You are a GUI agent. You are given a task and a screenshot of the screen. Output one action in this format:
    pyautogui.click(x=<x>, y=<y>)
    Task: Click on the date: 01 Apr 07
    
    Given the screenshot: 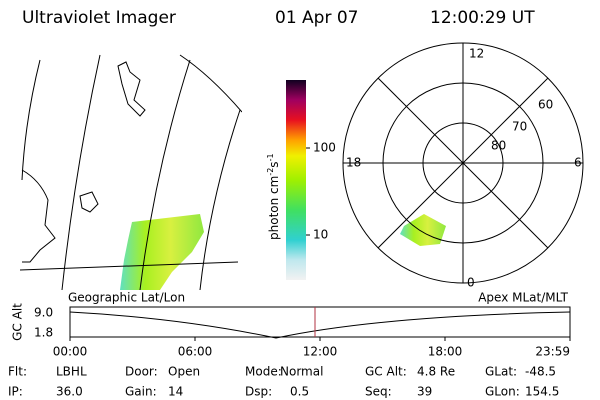 What is the action you would take?
    pyautogui.click(x=316, y=18)
    